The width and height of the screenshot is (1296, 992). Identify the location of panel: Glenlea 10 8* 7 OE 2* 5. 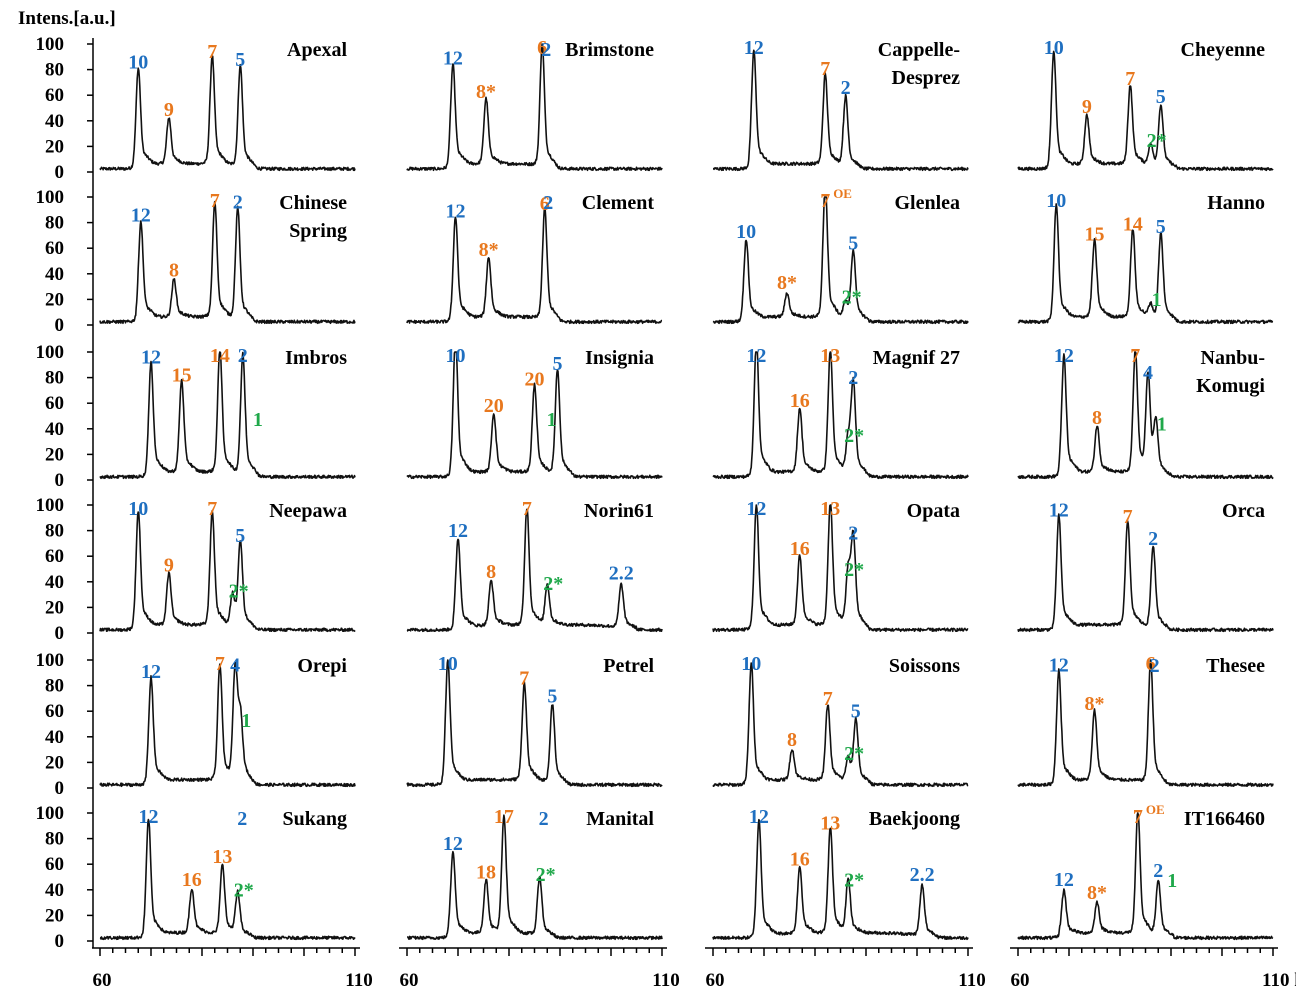
(840, 255).